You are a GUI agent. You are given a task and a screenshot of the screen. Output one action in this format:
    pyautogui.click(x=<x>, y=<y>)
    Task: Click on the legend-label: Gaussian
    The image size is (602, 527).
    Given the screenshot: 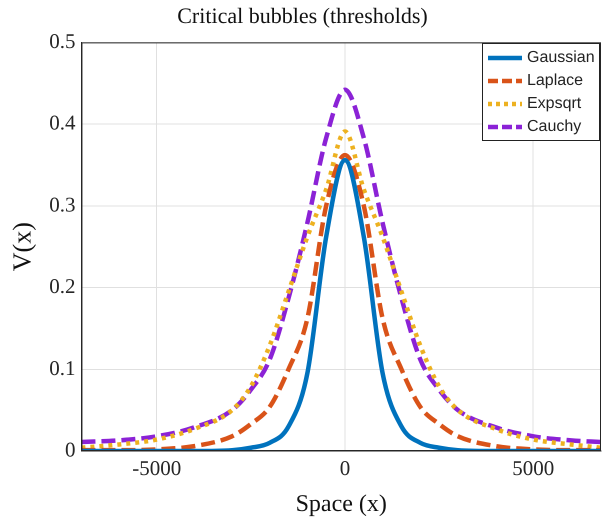 What is the action you would take?
    pyautogui.click(x=561, y=57)
    